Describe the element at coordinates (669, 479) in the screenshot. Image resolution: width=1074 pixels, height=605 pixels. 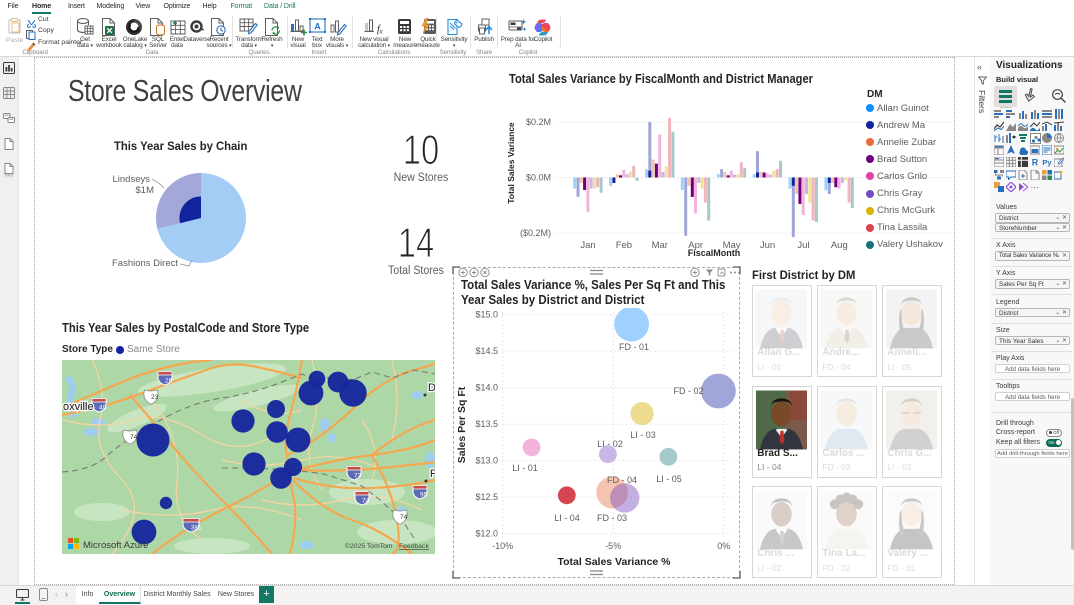
I see `svg-text: LI - 05` at that location.